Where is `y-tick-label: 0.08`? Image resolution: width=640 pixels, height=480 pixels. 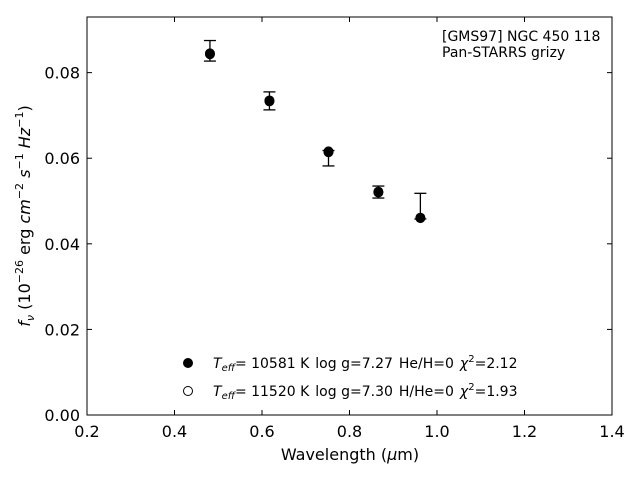 y-tick-label: 0.08 is located at coordinates (62, 73).